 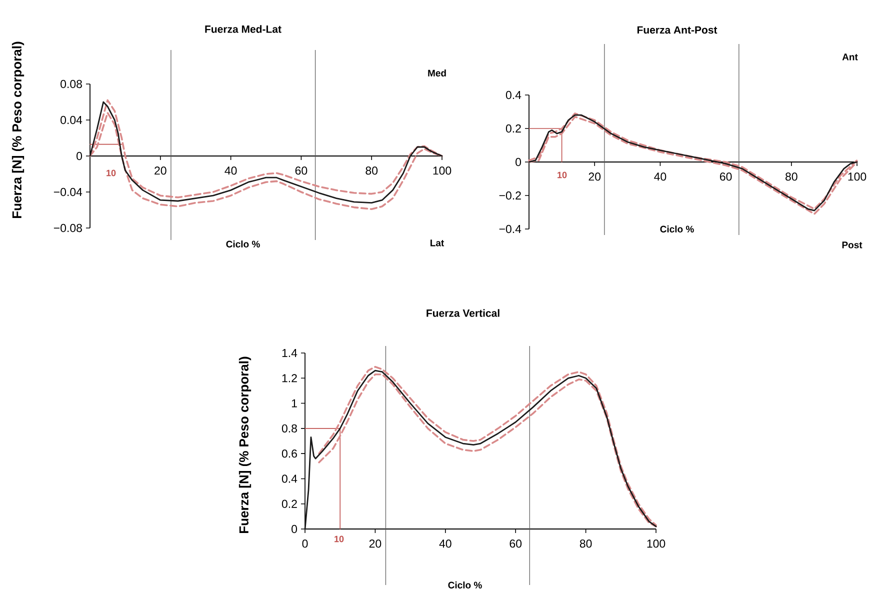 What do you see at coordinates (437, 243) in the screenshot?
I see `text: Lat` at bounding box center [437, 243].